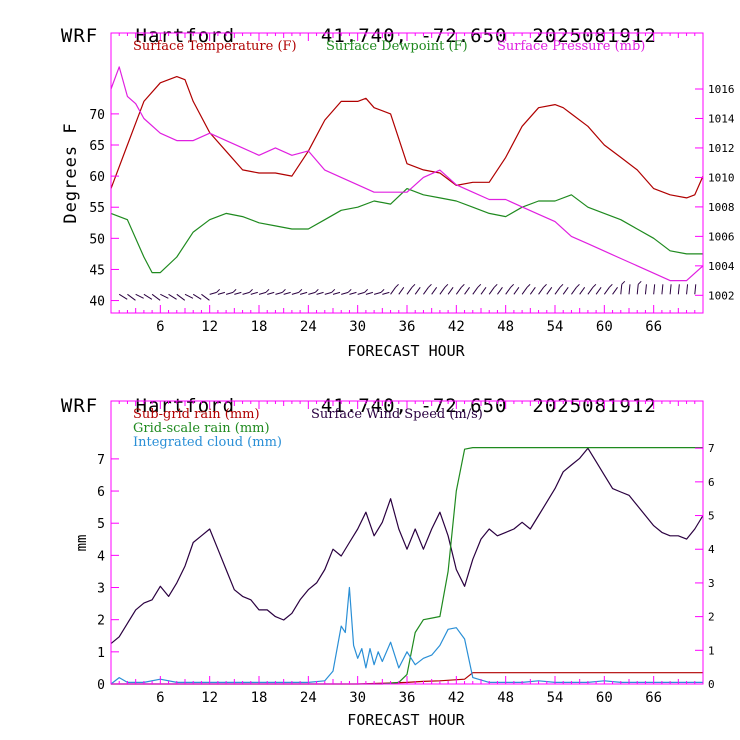 Image resolution: width=740 pixels, height=740 pixels. I want to click on chart2-xtick-label: 24, so click(308, 698).